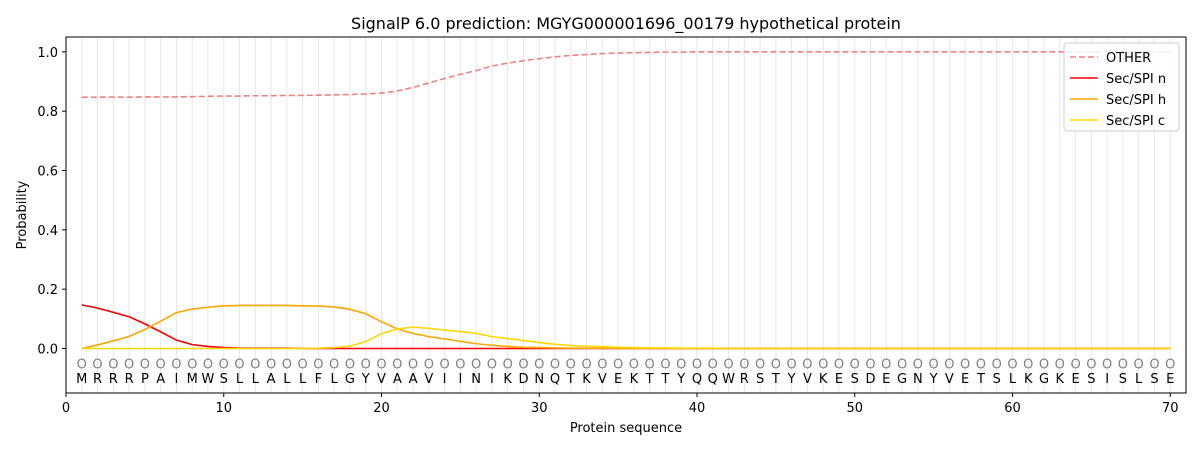  I want to click on residue-label: D, so click(870, 379).